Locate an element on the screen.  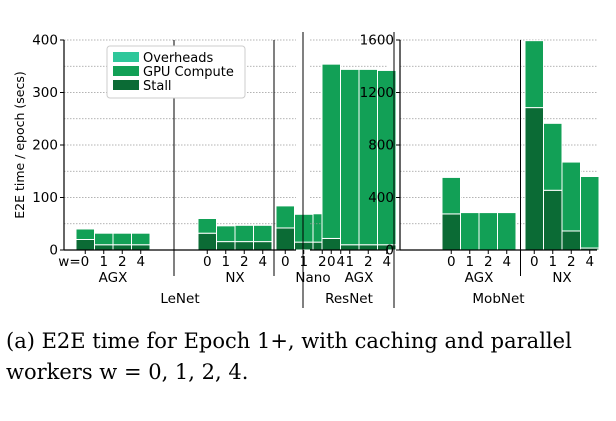
y-tick-label: 1600 is located at coordinates (377, 41).